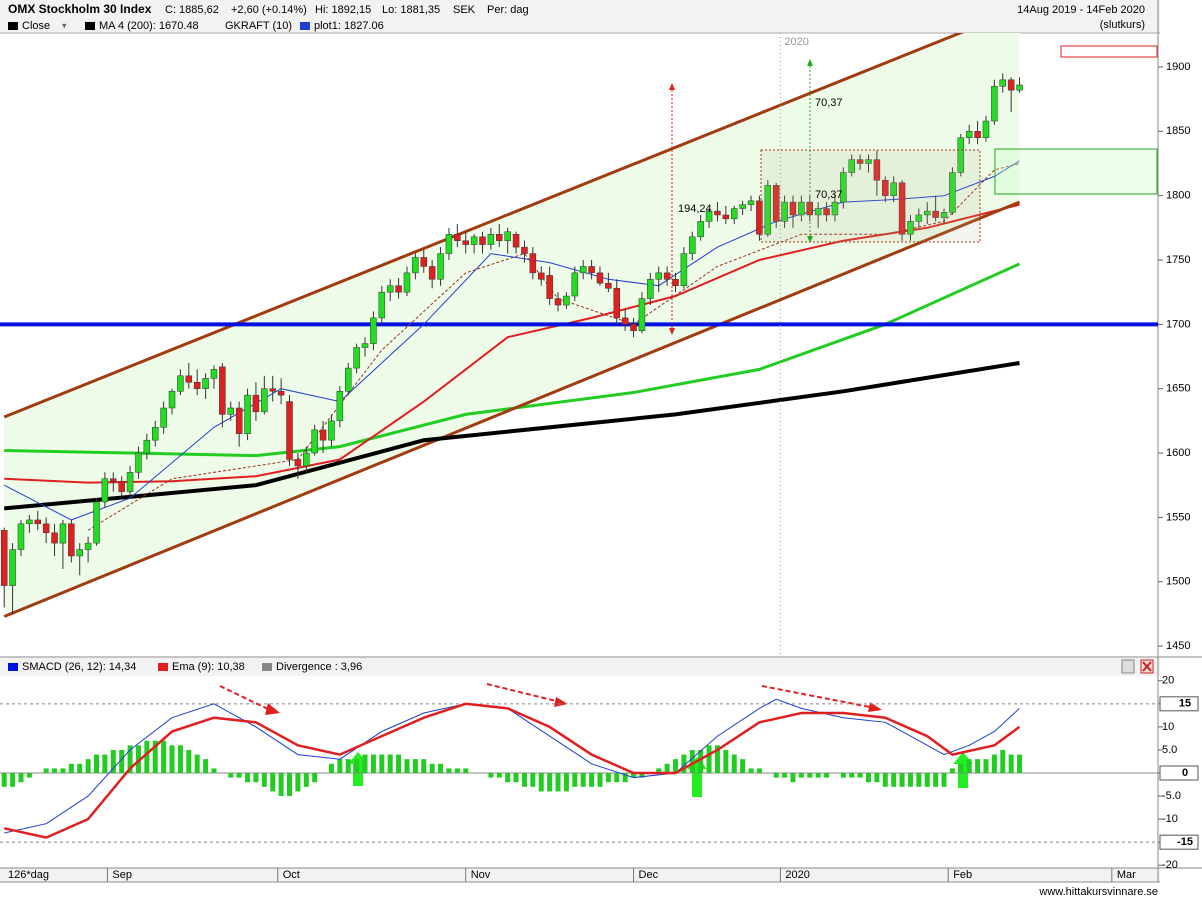 This screenshot has width=1202, height=898. What do you see at coordinates (64, 25) in the screenshot?
I see `legend-dropdown: ▾` at bounding box center [64, 25].